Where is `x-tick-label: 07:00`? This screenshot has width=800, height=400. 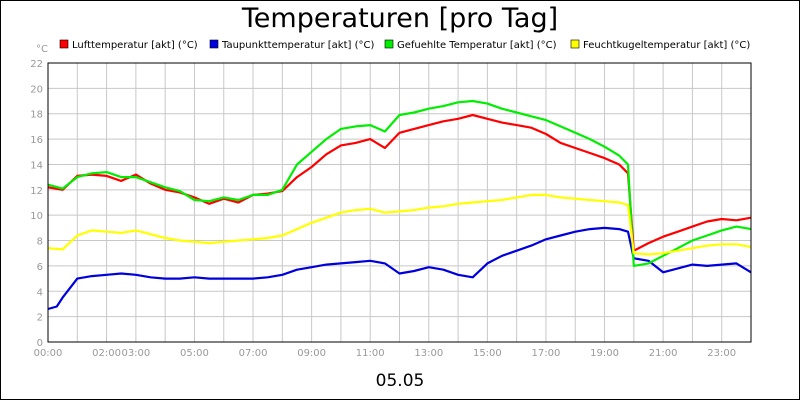
x-tick-label: 07:00 is located at coordinates (253, 353).